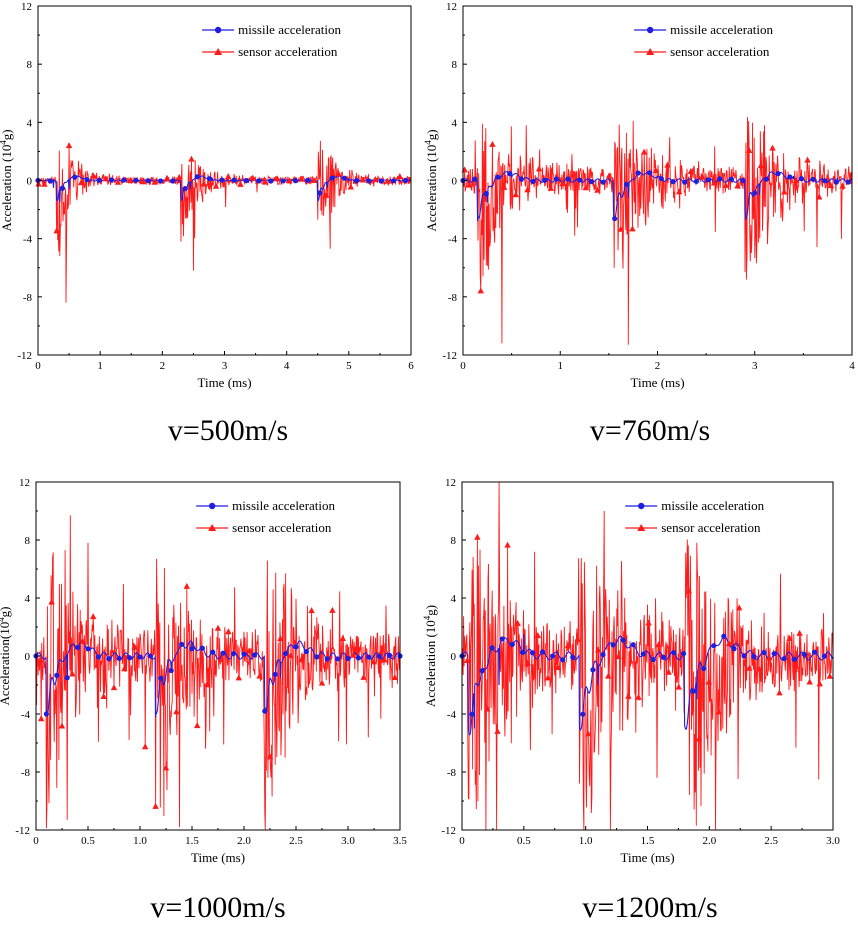 The width and height of the screenshot is (858, 925). Describe the element at coordinates (296, 841) in the screenshot. I see `x-tick-label: 2.5` at that location.